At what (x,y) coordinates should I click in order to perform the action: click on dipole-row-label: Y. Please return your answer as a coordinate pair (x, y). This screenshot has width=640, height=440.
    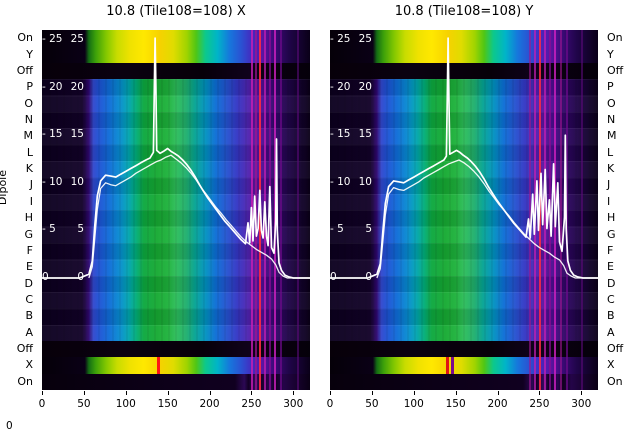
    Looking at the image, I should click on (610, 54).